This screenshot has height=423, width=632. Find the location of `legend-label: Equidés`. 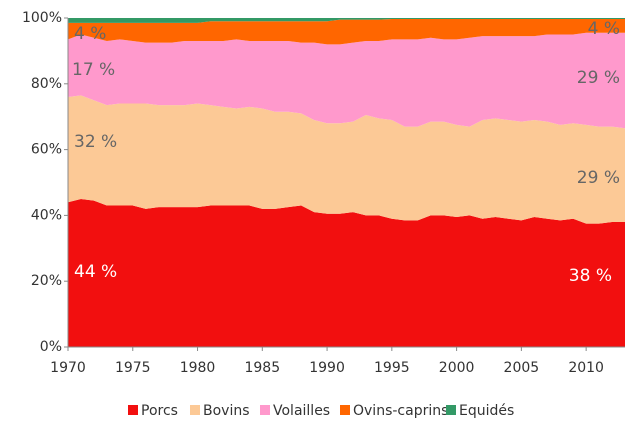

legend-label: Equidés is located at coordinates (486, 411).